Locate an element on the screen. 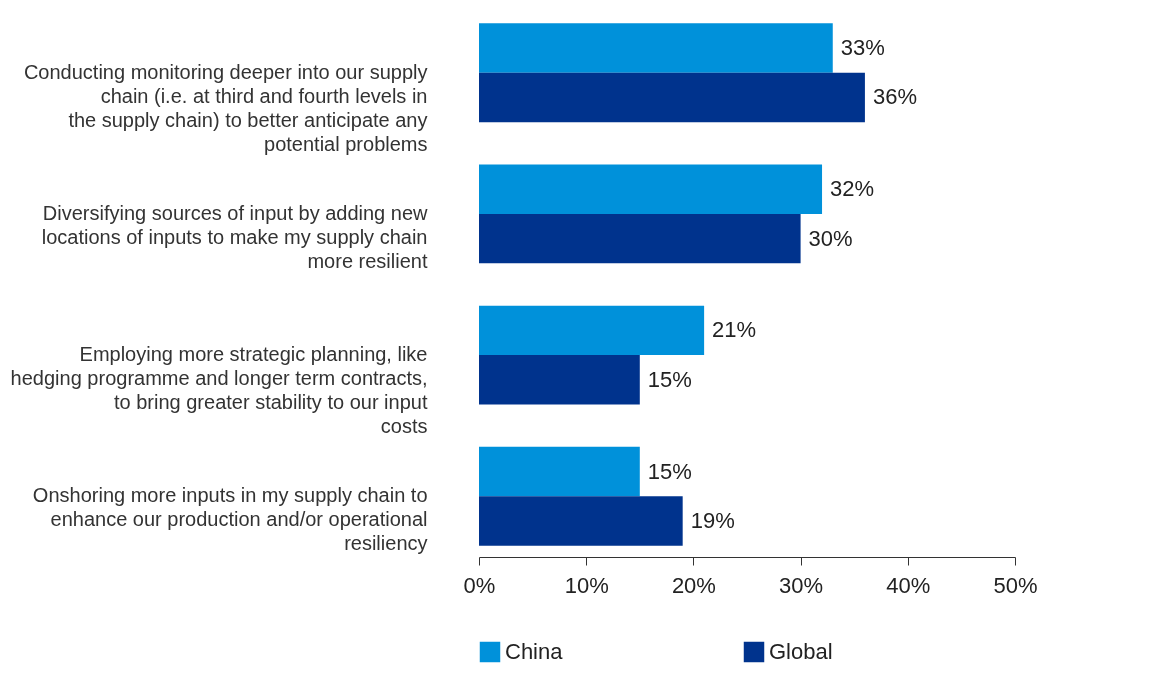 The width and height of the screenshot is (1164, 681). data-label: 36% is located at coordinates (894, 97).